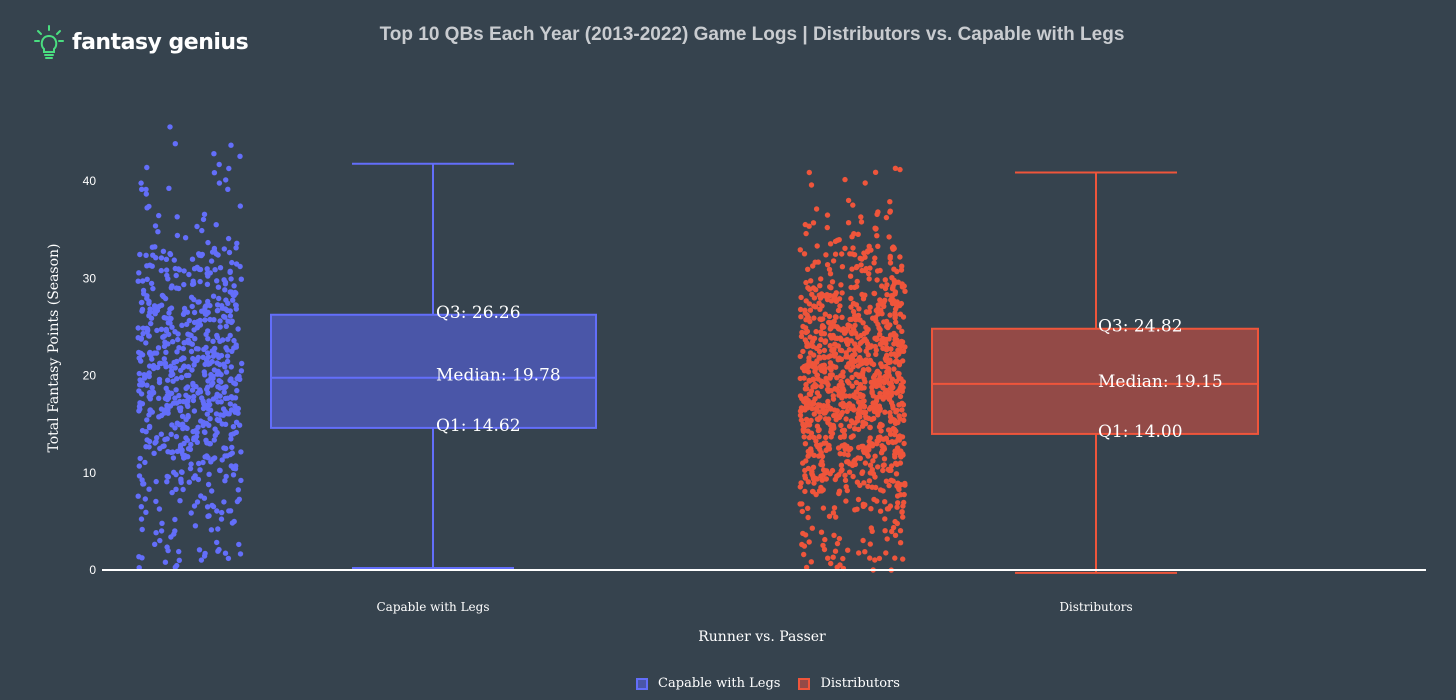 This screenshot has width=1456, height=700. Describe the element at coordinates (849, 683) in the screenshot. I see `legend-item-distributors: Distributors` at that location.